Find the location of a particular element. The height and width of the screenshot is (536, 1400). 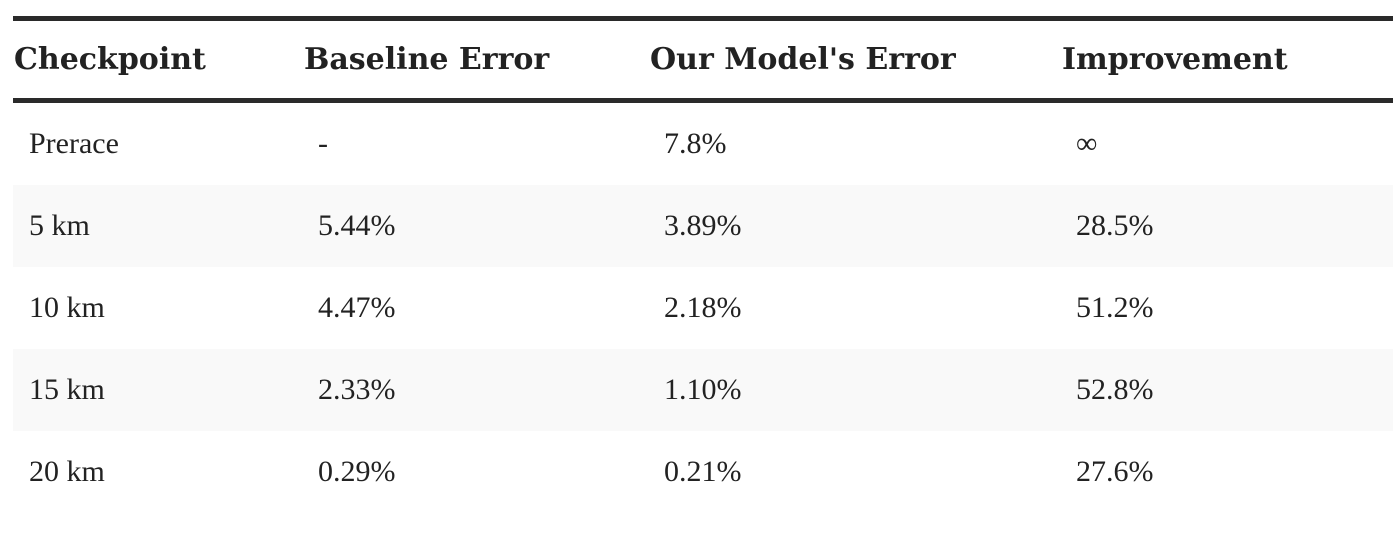

cell-checkpoint: 15 km is located at coordinates (67, 389).